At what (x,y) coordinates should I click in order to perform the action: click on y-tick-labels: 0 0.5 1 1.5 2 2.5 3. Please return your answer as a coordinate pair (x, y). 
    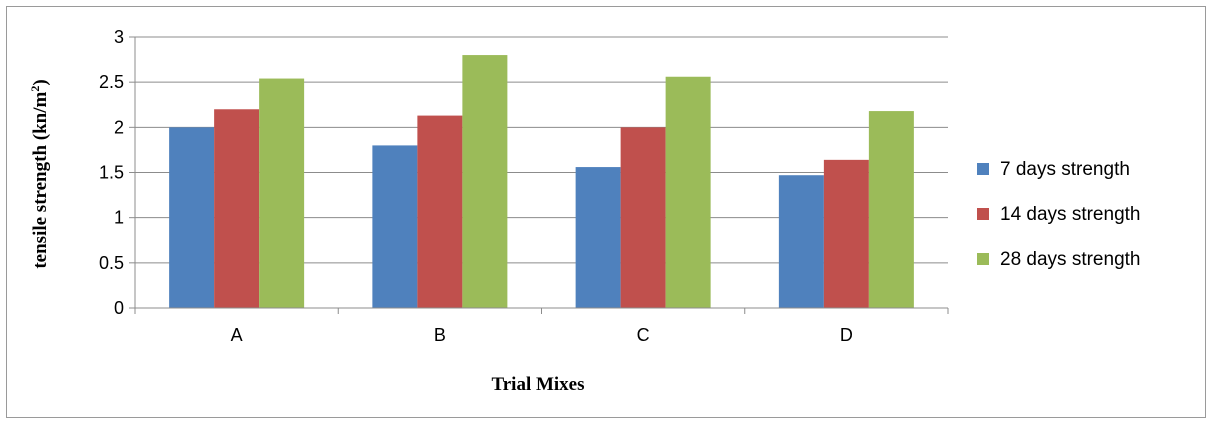
    Looking at the image, I should click on (111, 172).